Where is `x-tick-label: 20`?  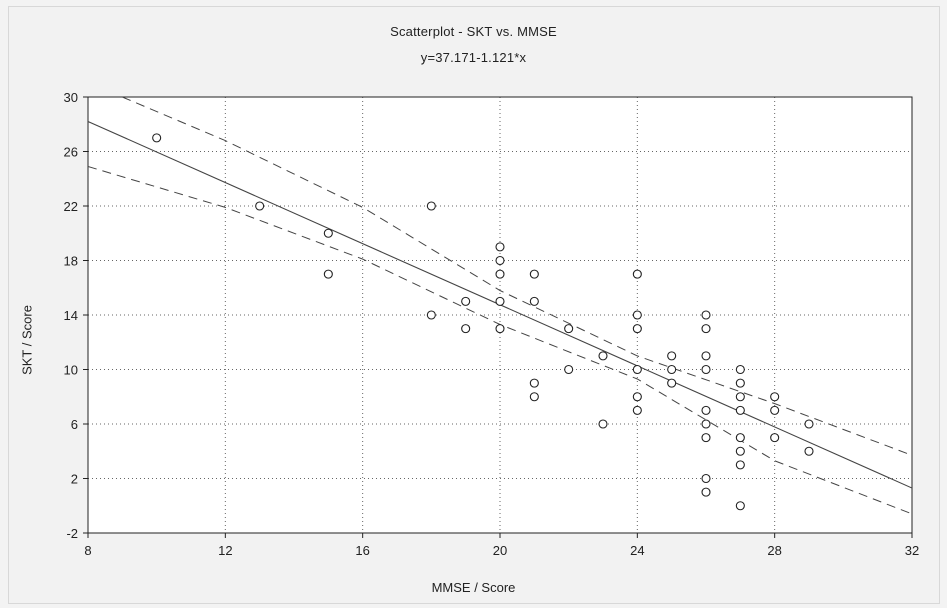 x-tick-label: 20 is located at coordinates (500, 550).